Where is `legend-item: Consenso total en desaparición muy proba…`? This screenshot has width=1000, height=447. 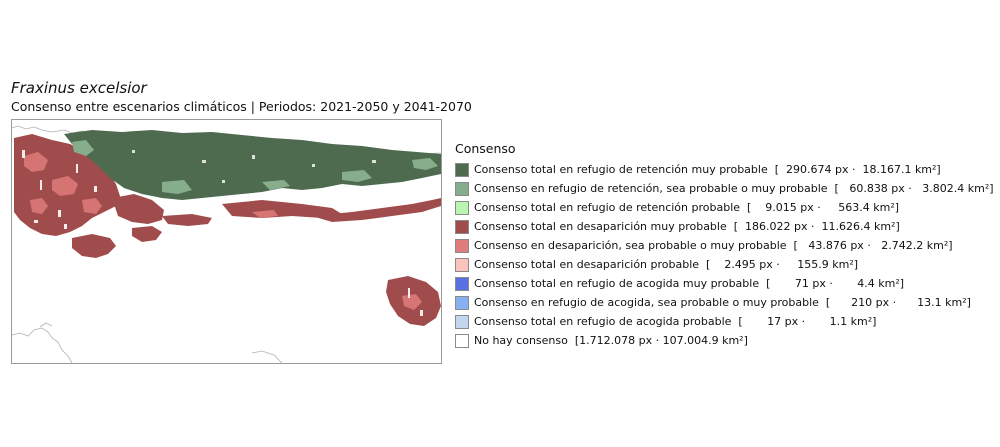
legend-item: Consenso total en desaparición muy proba… is located at coordinates (724, 226).